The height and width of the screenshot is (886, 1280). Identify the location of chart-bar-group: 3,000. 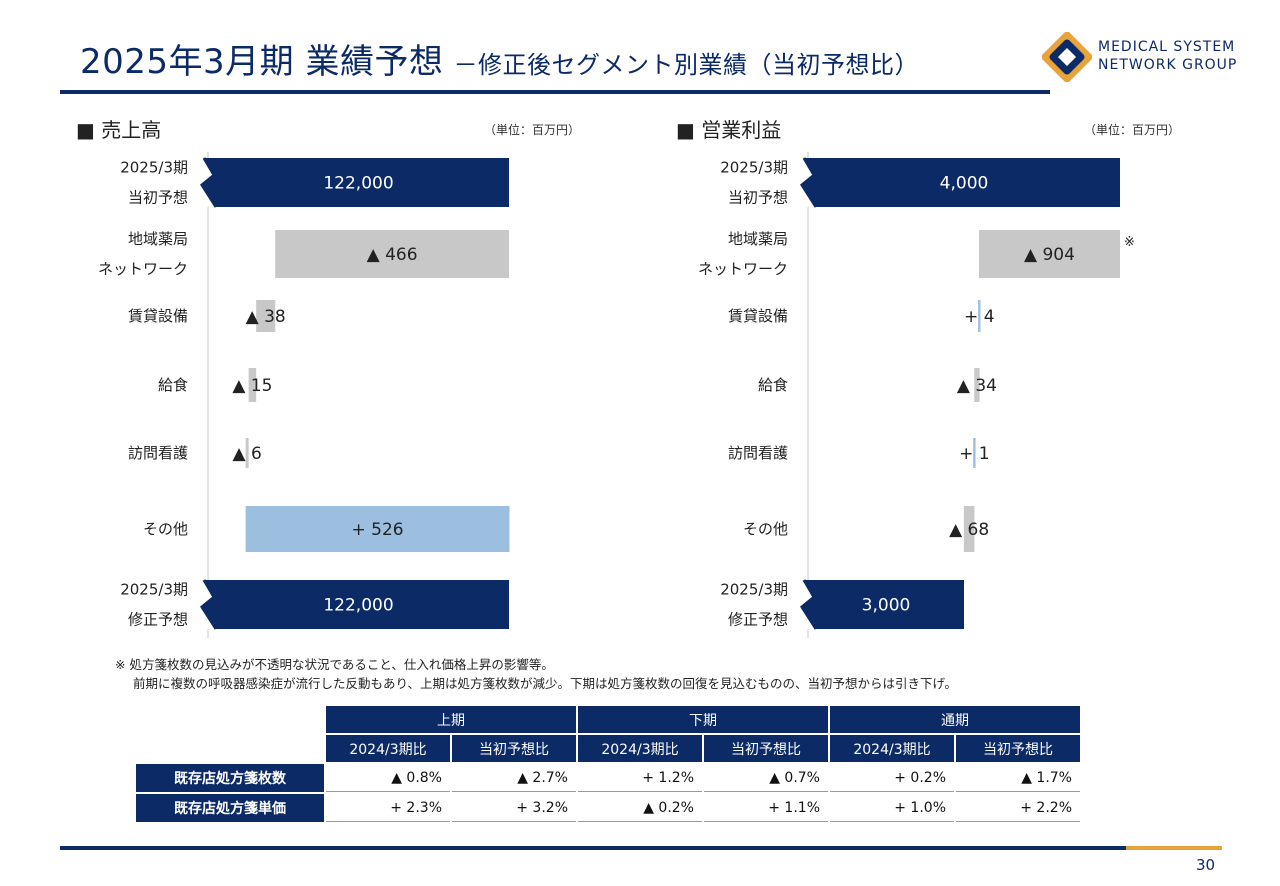
(873, 604).